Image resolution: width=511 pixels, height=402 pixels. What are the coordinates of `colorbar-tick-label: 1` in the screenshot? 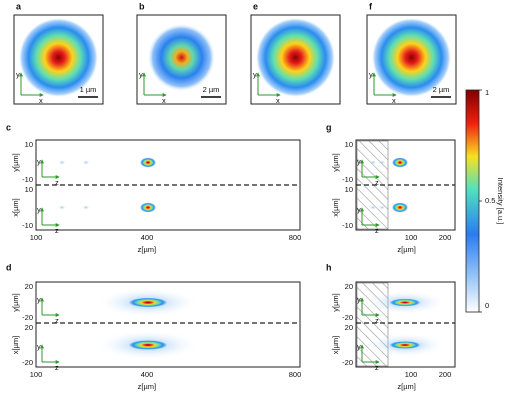 It's located at (487, 92).